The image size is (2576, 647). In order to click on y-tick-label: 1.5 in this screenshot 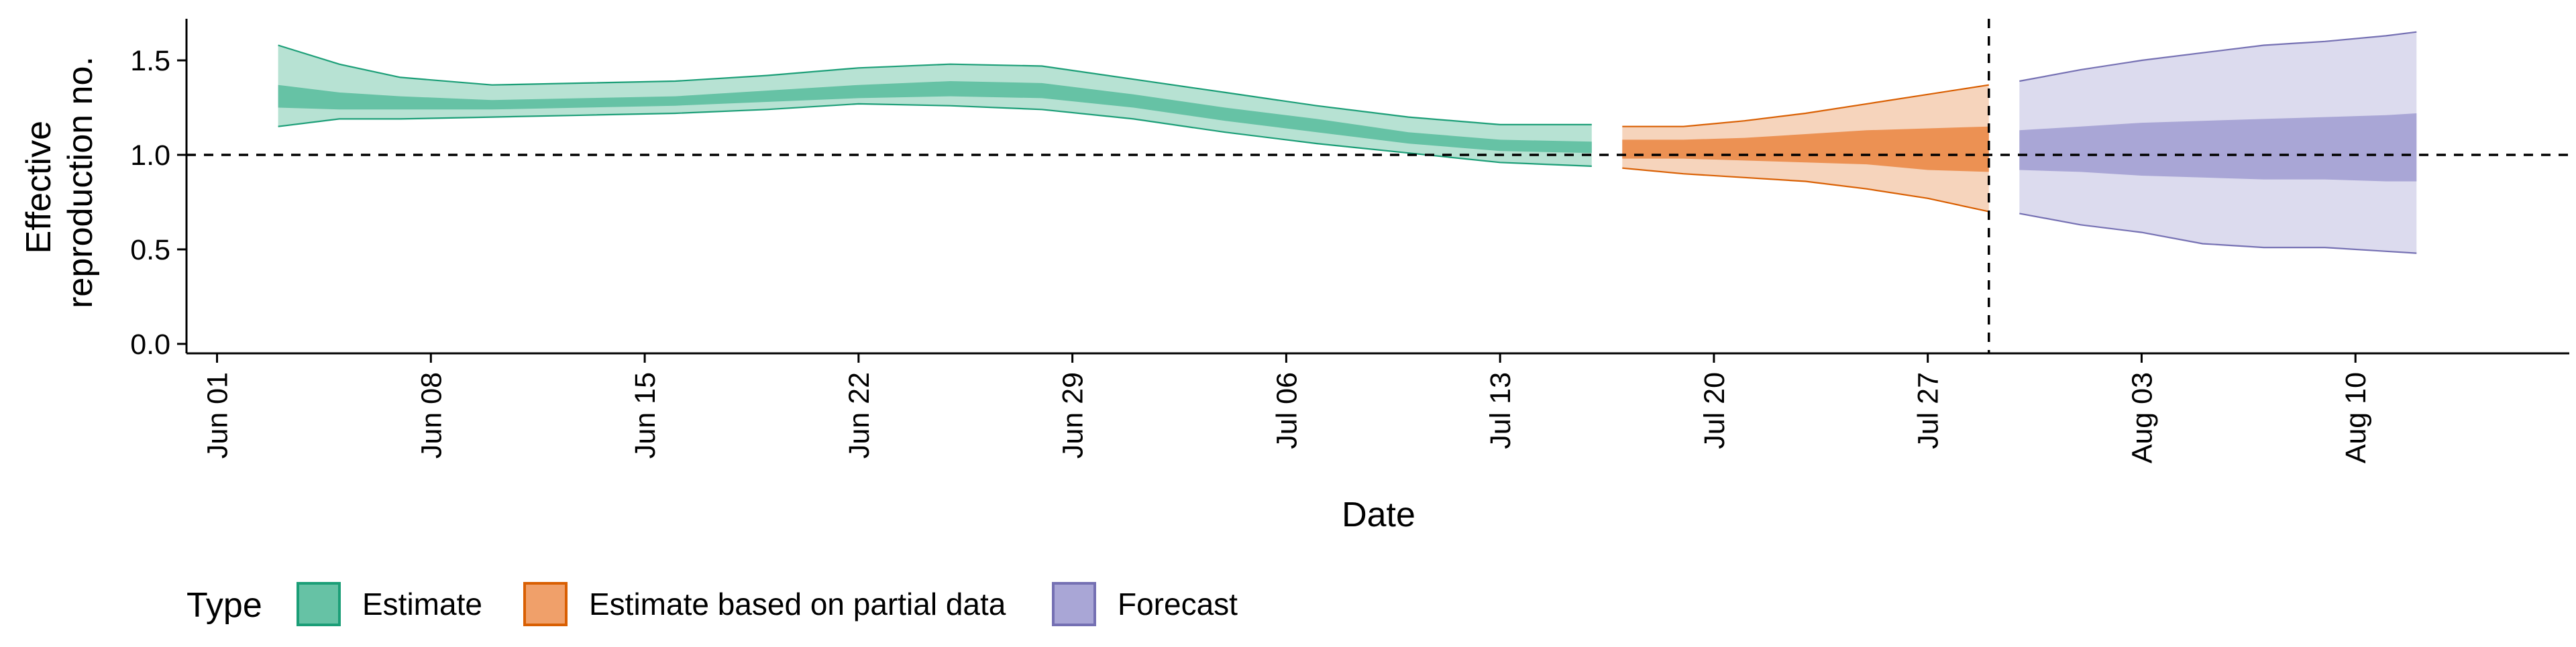, I will do `click(150, 61)`.